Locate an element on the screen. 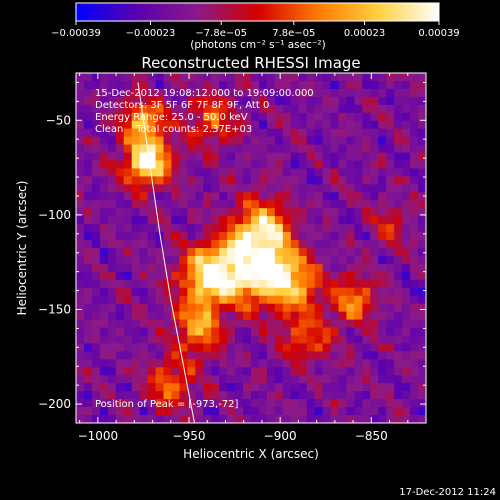  colorbar-units: (photons cm⁻² s⁻¹ asec⁻²) is located at coordinates (257, 45).